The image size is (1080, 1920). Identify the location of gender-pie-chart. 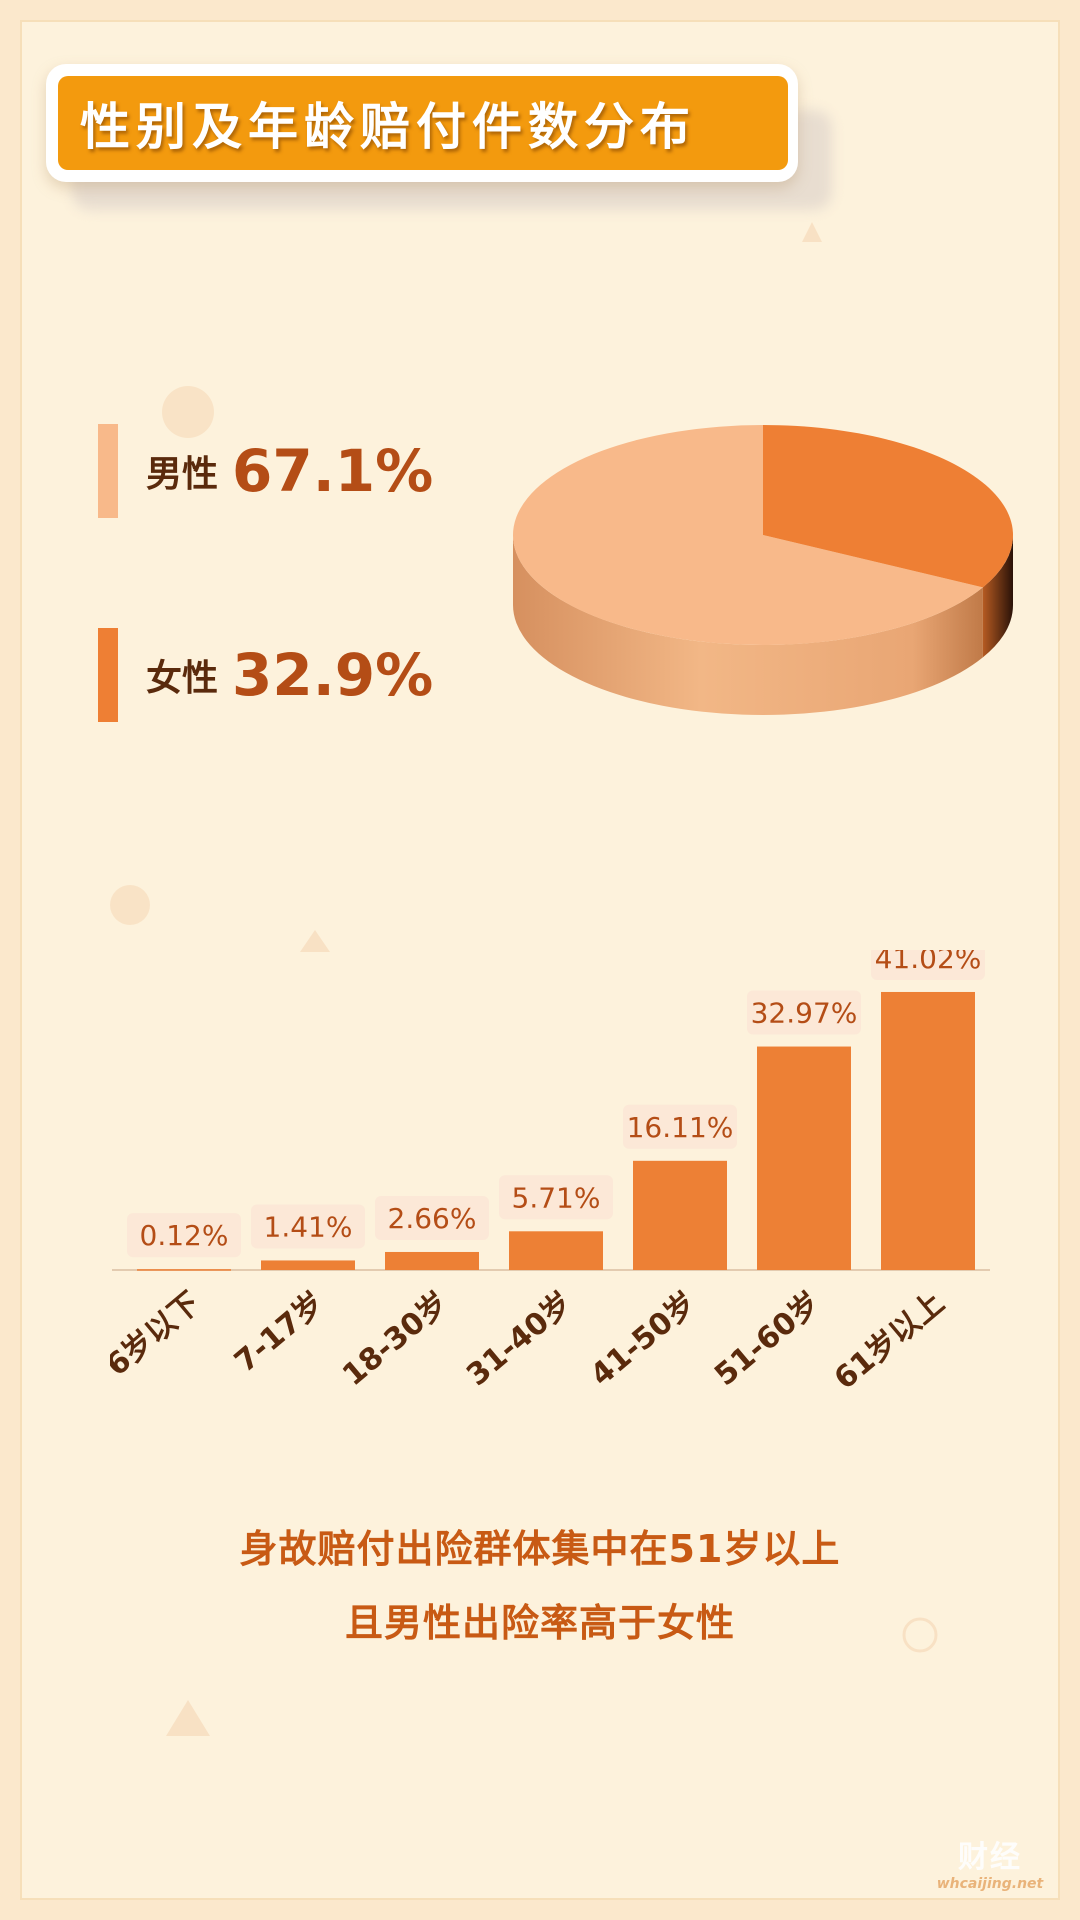
(768, 585).